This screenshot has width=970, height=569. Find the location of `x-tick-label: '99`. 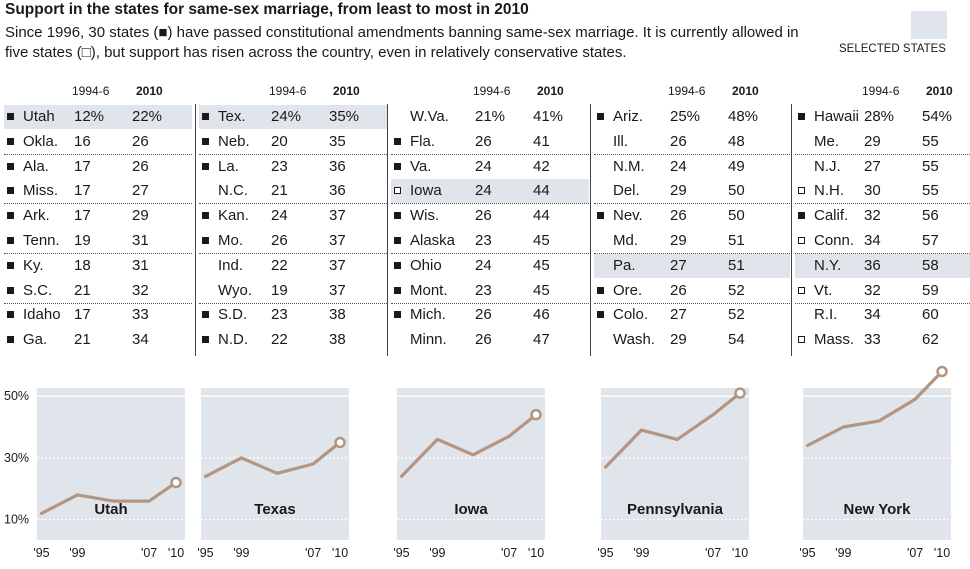

x-tick-label: '99 is located at coordinates (77, 553).